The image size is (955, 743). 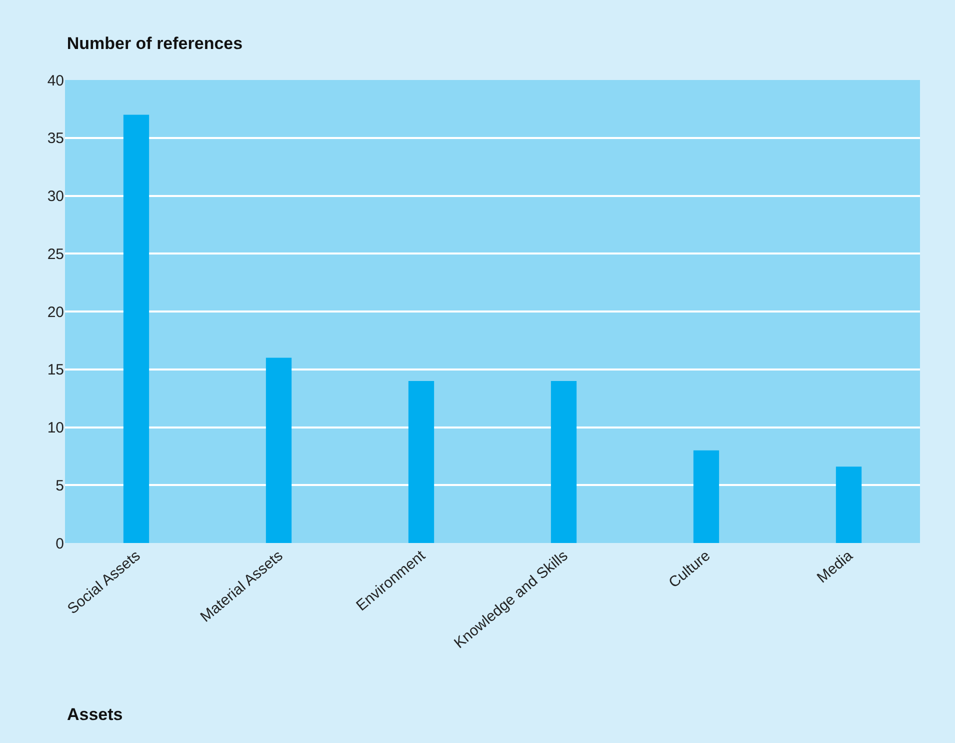 I want to click on y-tick-label: 40, so click(x=55, y=81).